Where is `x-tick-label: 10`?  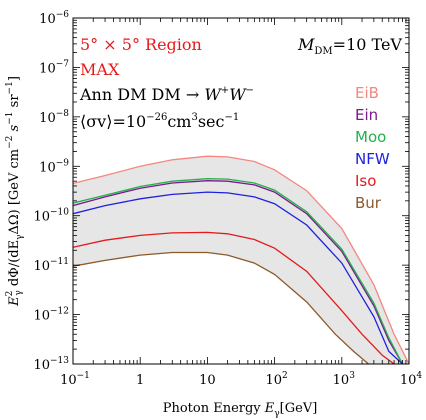 x-tick-label: 10 is located at coordinates (207, 380).